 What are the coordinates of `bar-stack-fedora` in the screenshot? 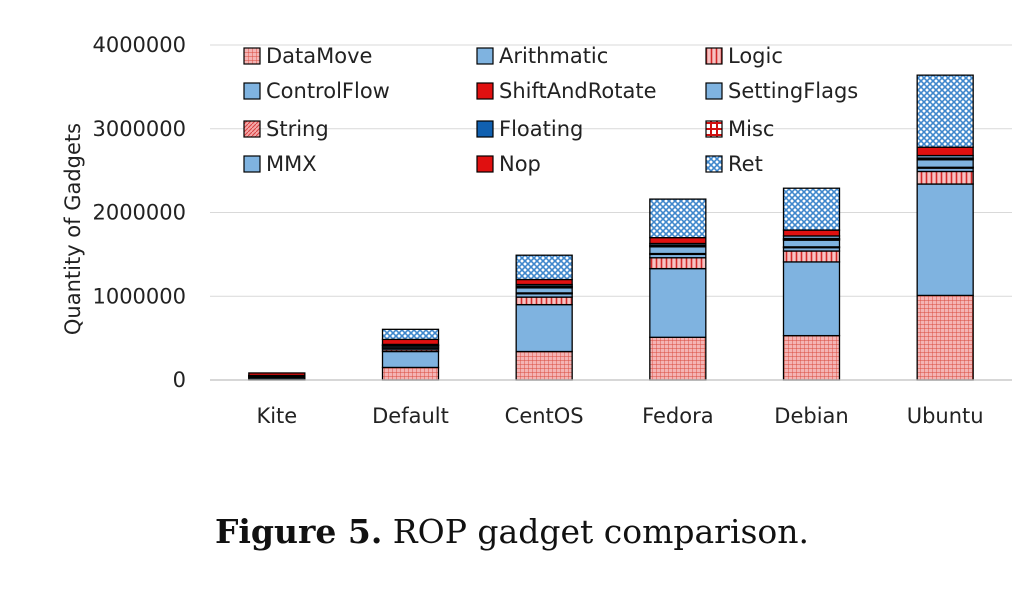 It's located at (678, 289).